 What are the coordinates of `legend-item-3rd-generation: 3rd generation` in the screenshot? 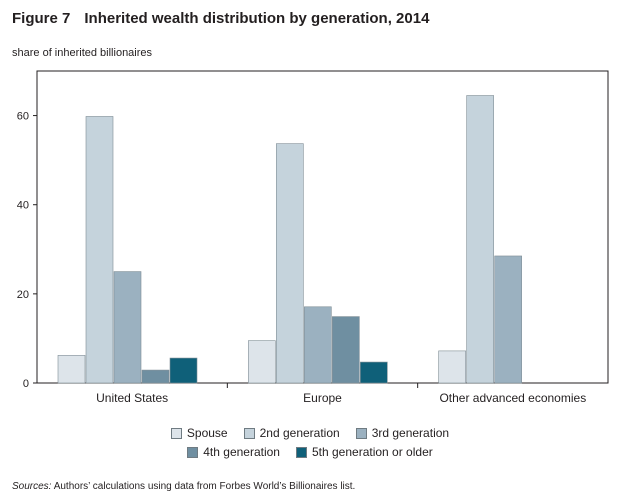 It's located at (402, 433).